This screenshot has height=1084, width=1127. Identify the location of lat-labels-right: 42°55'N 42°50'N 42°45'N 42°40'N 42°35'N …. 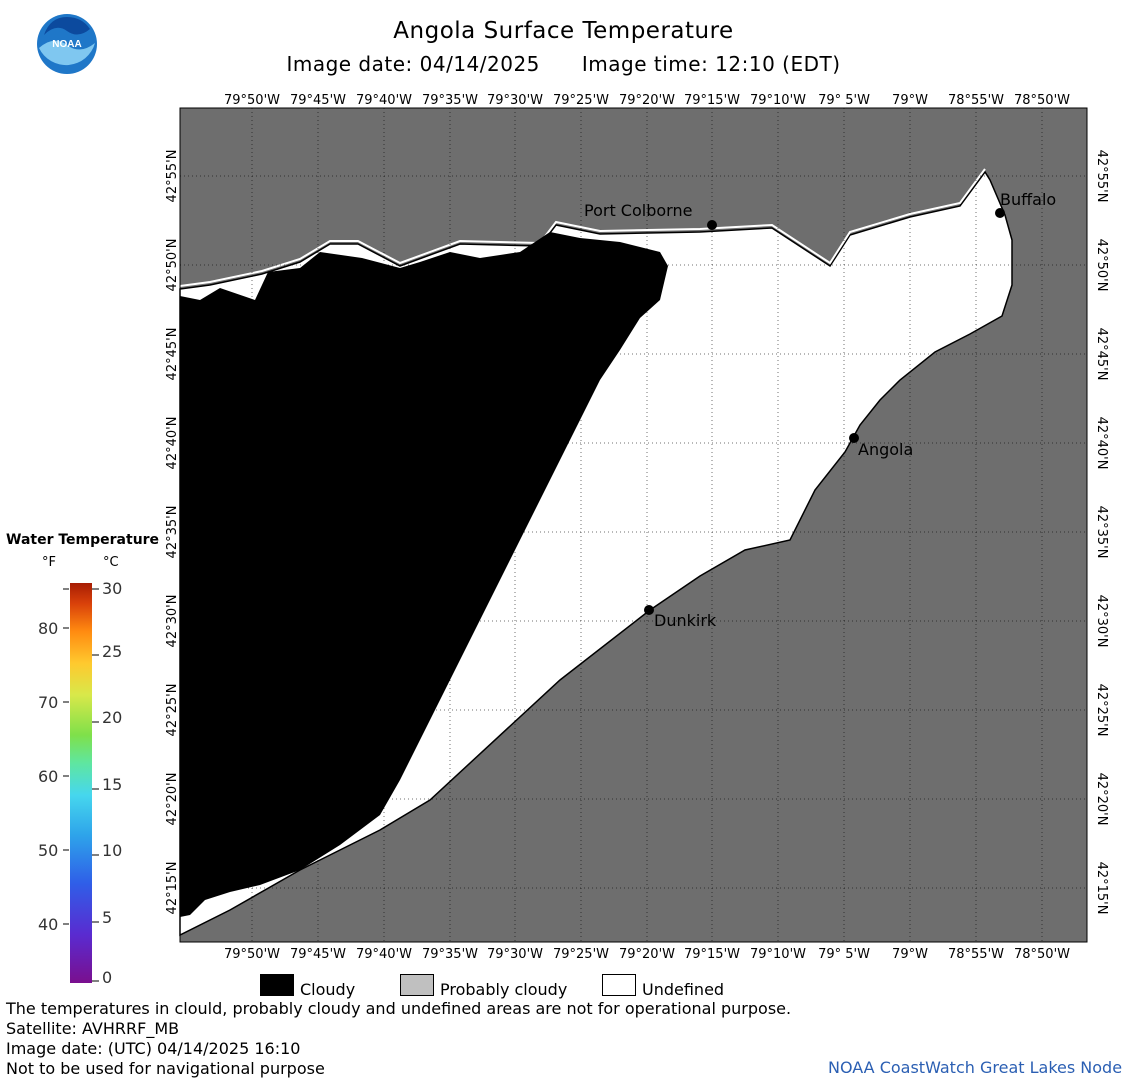
(1101, 532).